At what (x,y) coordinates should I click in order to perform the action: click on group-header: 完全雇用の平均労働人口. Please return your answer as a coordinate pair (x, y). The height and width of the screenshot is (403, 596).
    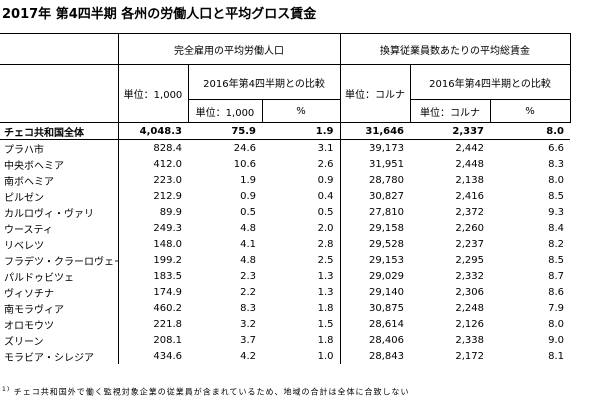
    Looking at the image, I should click on (229, 49).